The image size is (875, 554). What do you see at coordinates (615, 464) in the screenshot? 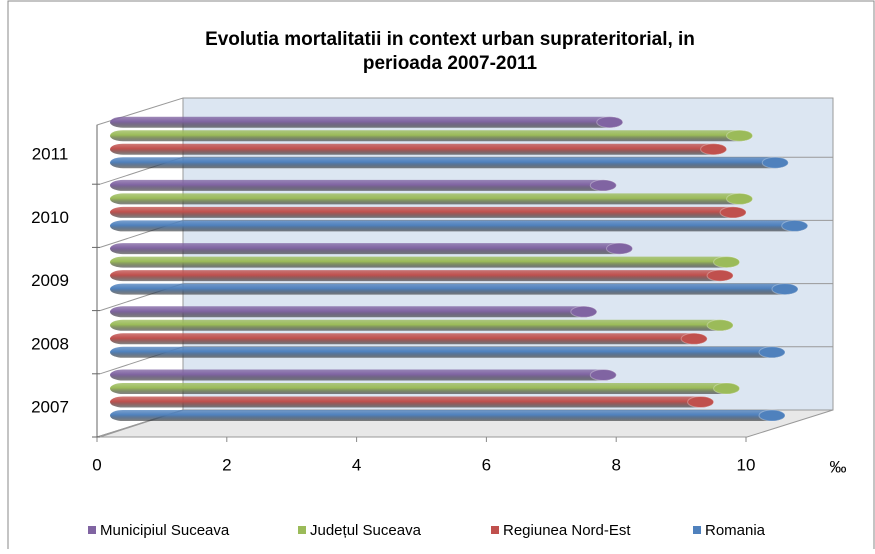
I see `x-tick-label: 8` at bounding box center [615, 464].